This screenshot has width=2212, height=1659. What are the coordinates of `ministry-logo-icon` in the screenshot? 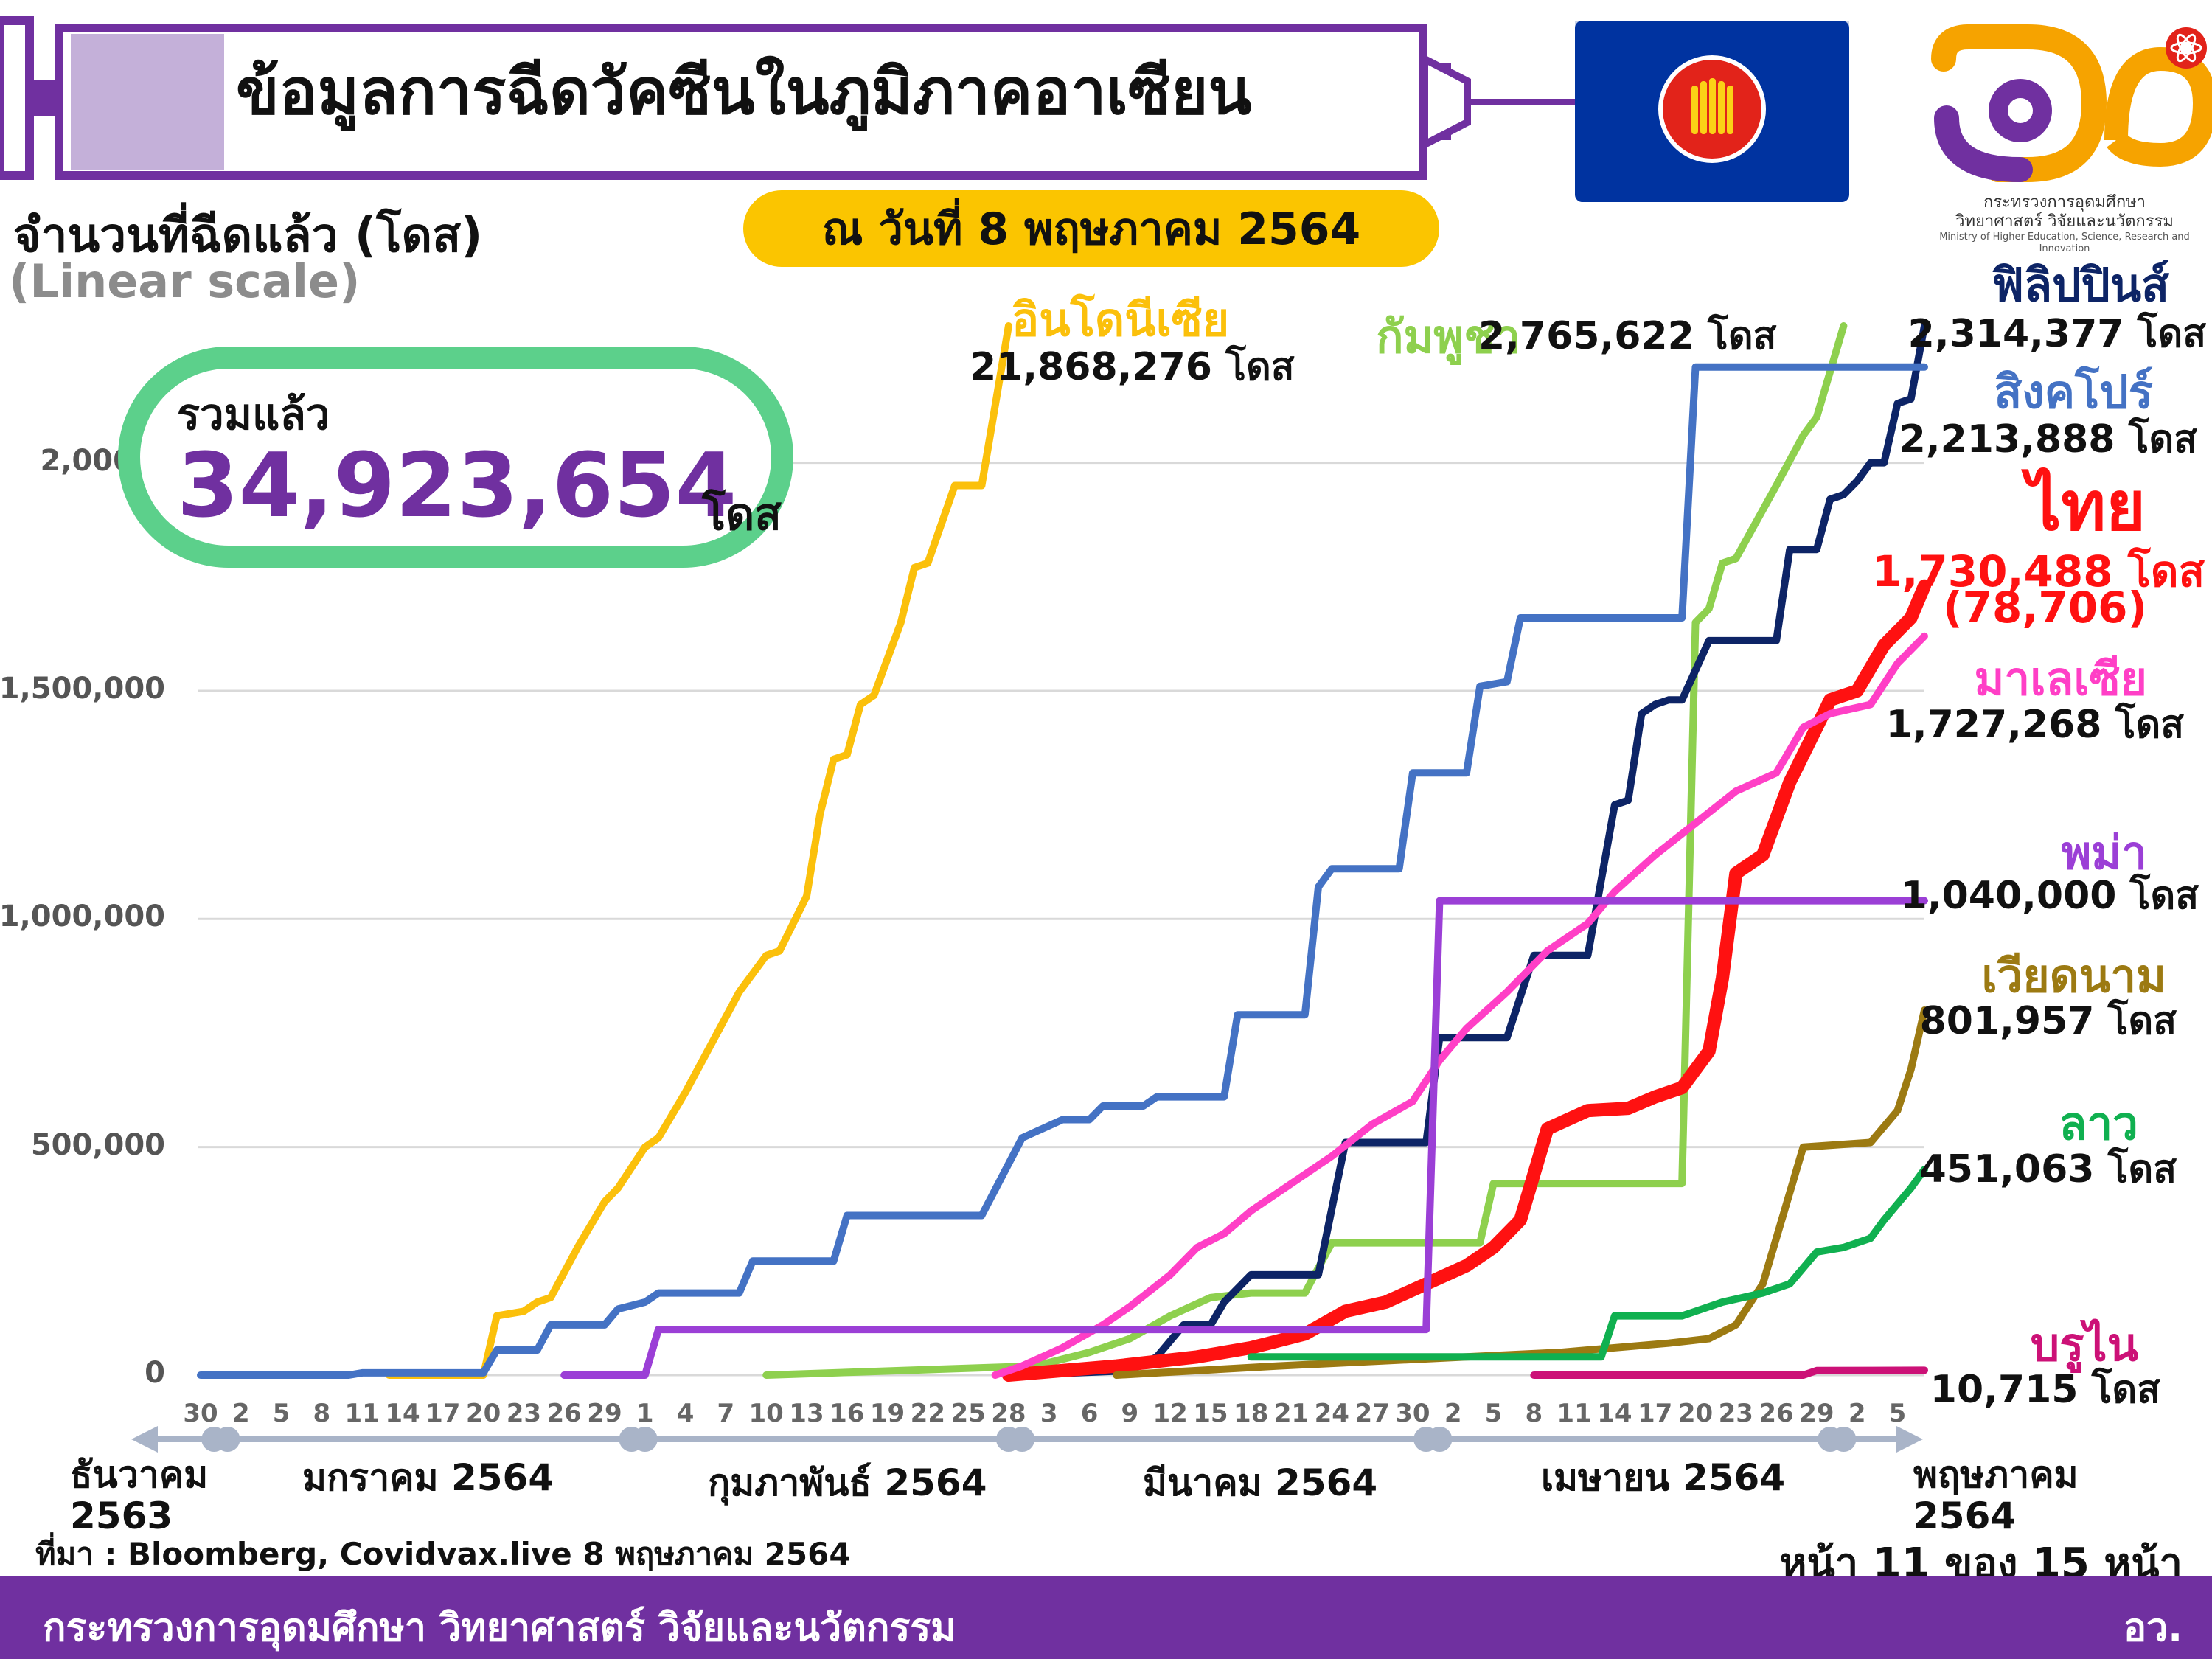 It's located at (2071, 103).